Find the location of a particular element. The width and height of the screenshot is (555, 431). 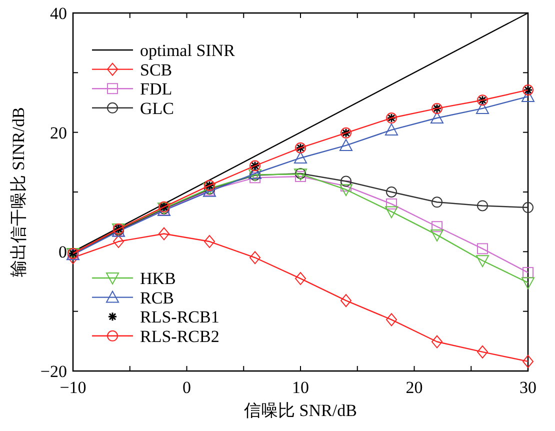

y-tick-label: 0 is located at coordinates (62, 252).